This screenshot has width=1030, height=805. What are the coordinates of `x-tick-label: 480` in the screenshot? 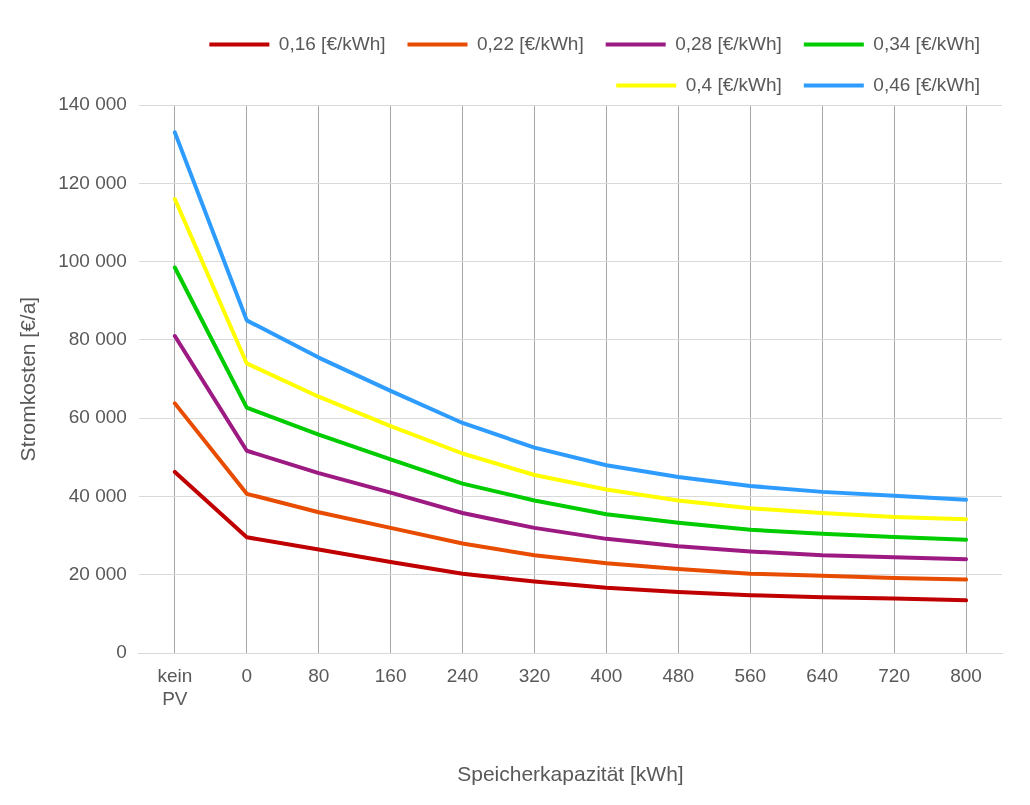 It's located at (678, 675).